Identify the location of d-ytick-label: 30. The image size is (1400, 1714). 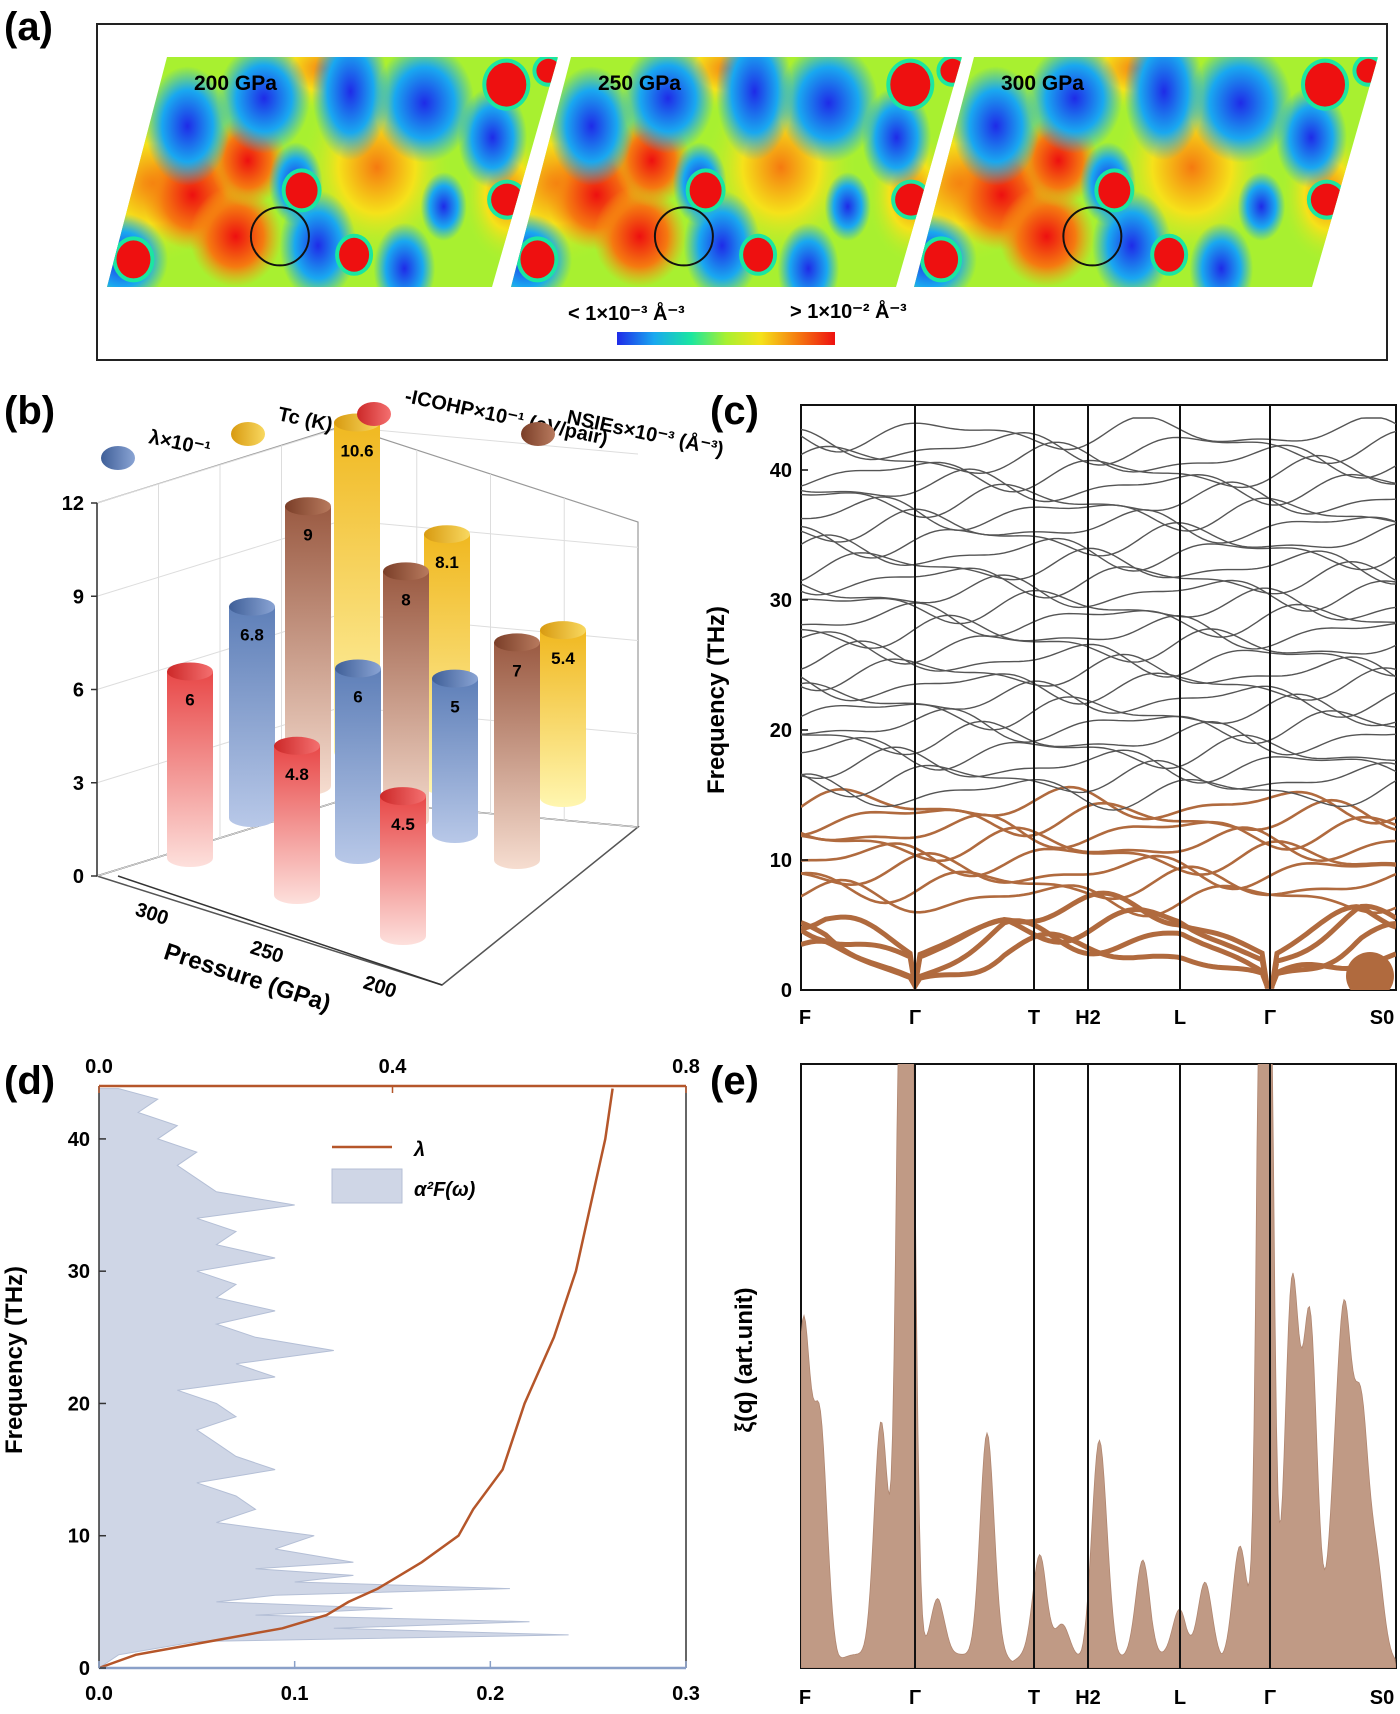
(79, 1272).